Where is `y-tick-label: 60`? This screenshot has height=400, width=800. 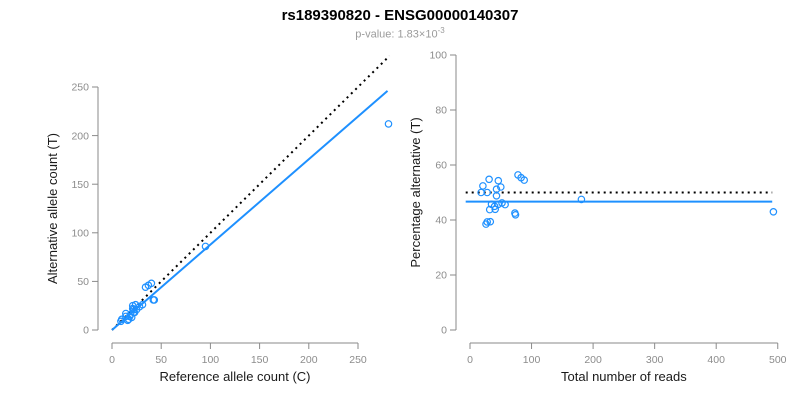 y-tick-label: 60 is located at coordinates (441, 166).